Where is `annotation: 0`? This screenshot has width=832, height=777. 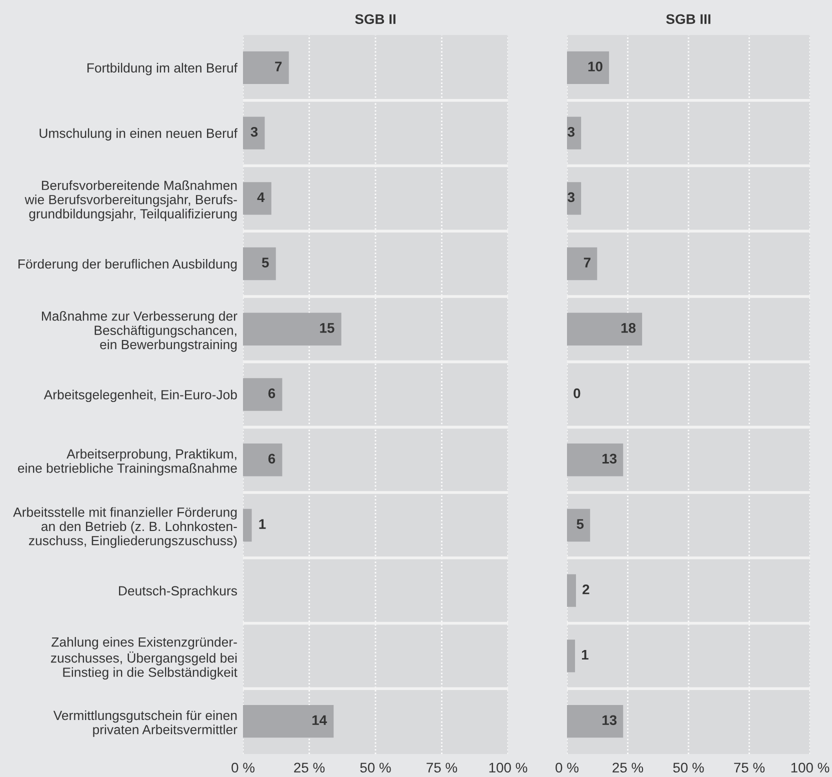 annotation: 0 is located at coordinates (577, 393).